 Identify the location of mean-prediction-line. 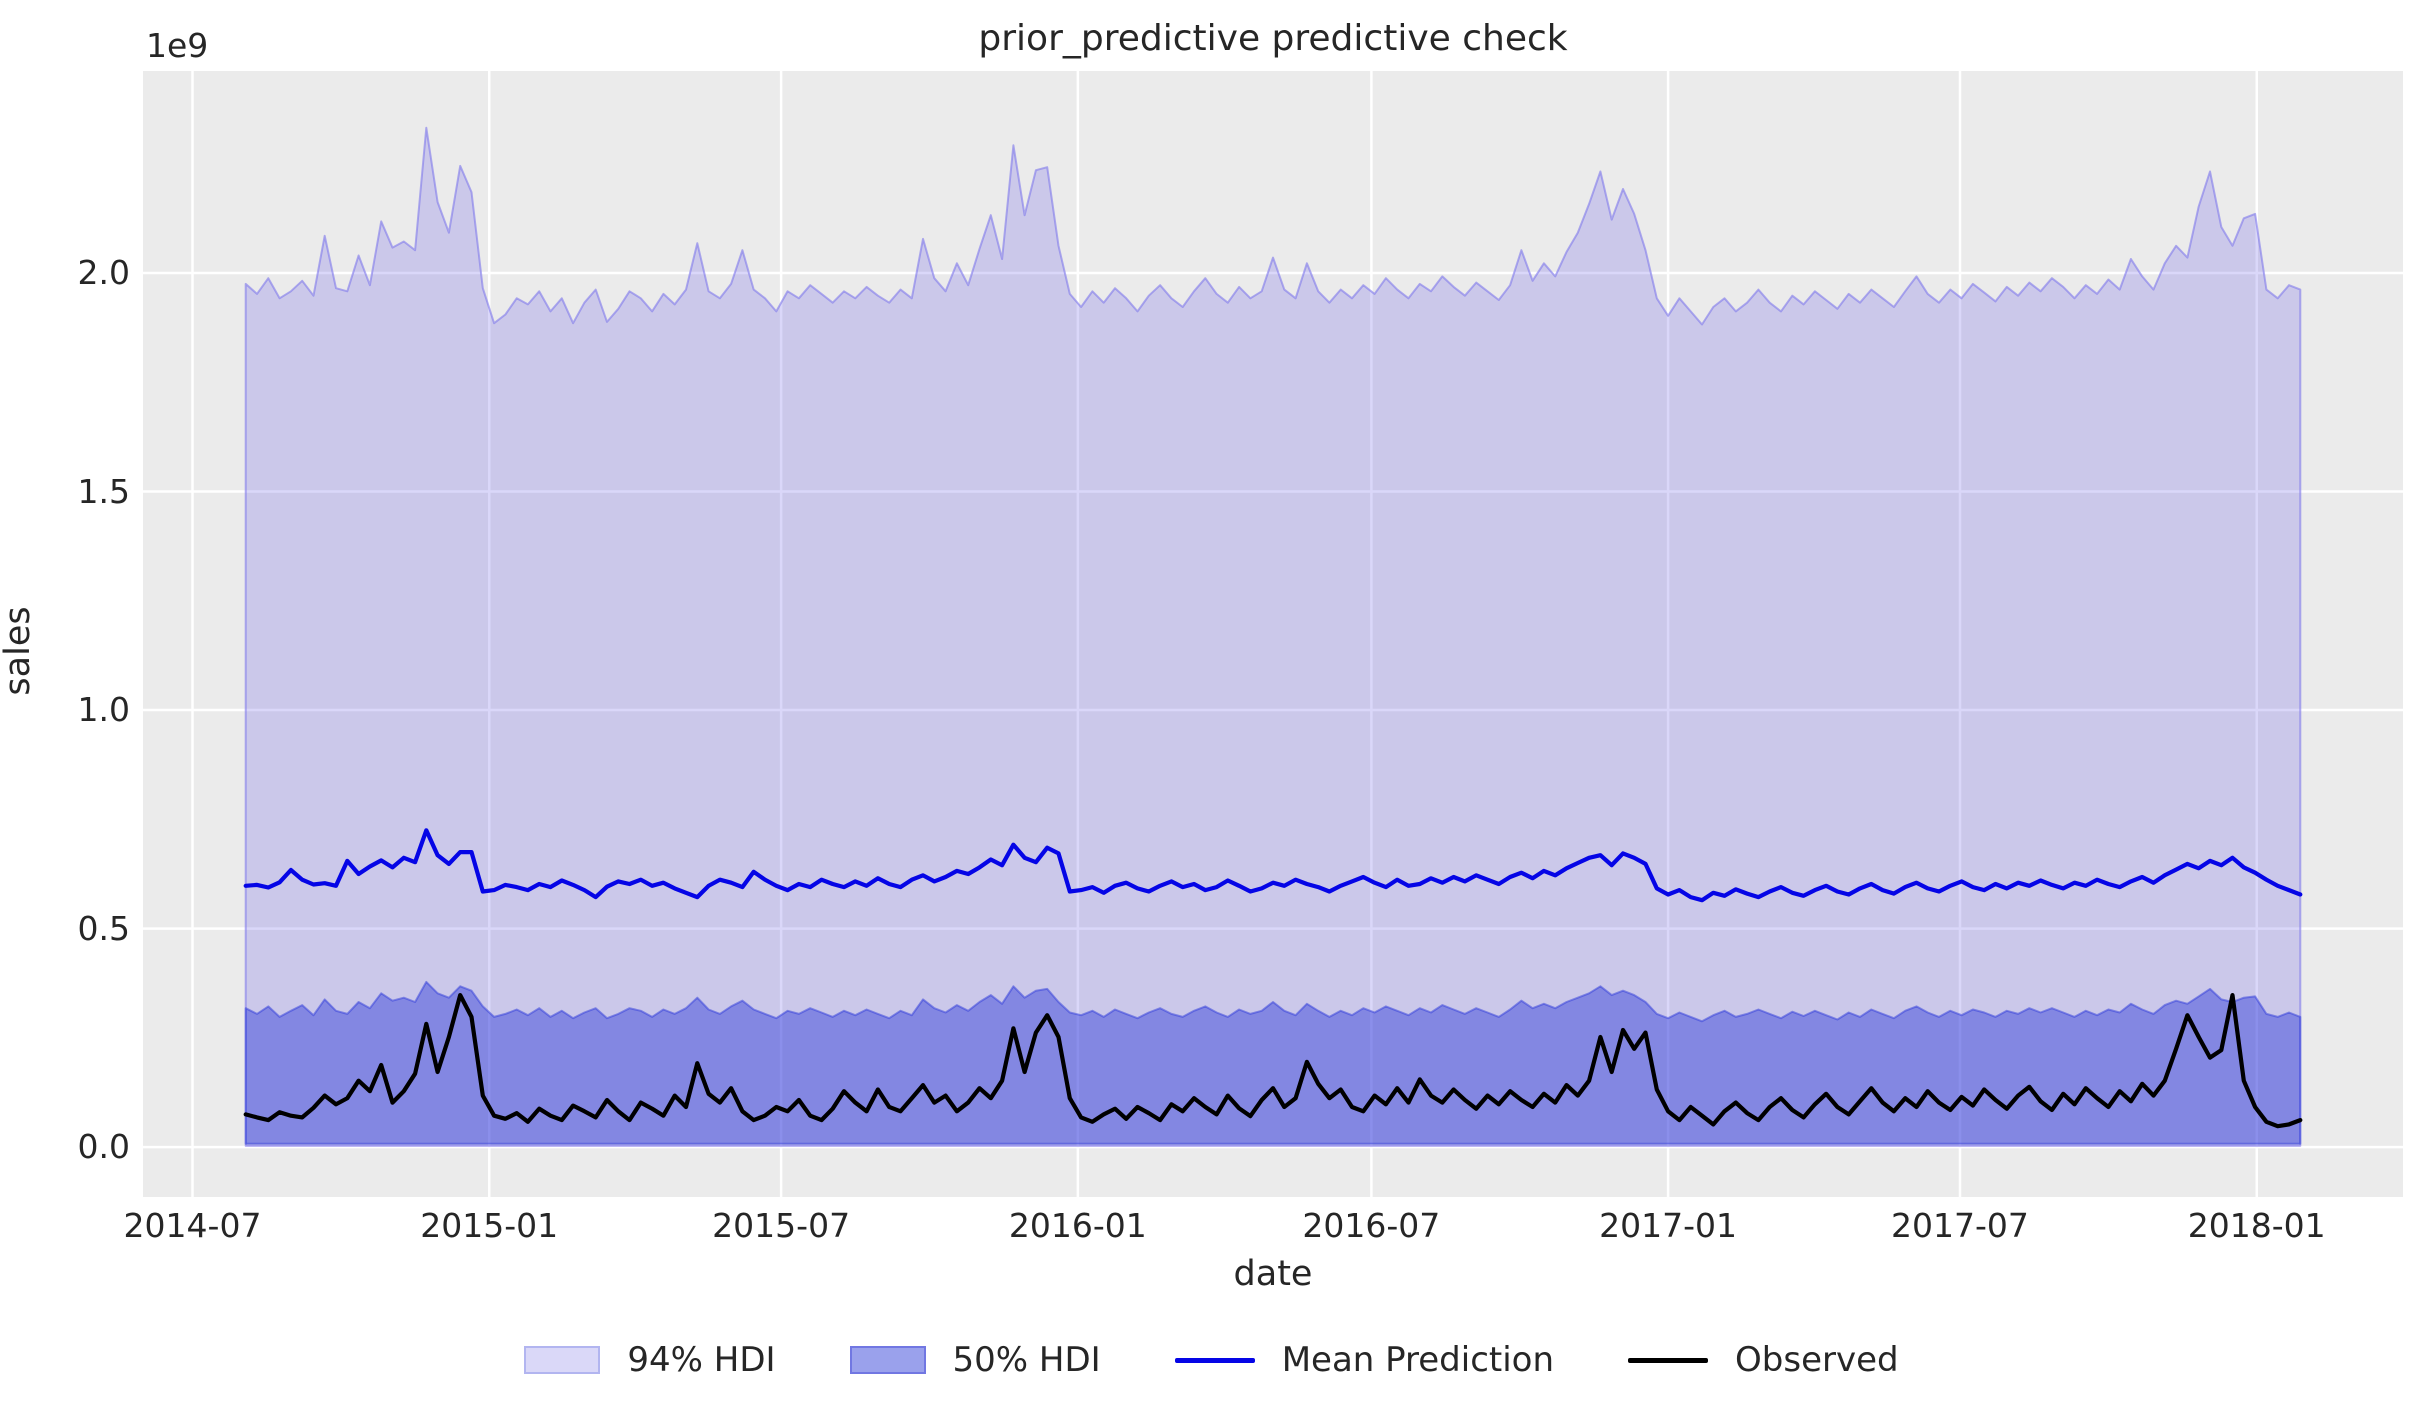
(1273, 865).